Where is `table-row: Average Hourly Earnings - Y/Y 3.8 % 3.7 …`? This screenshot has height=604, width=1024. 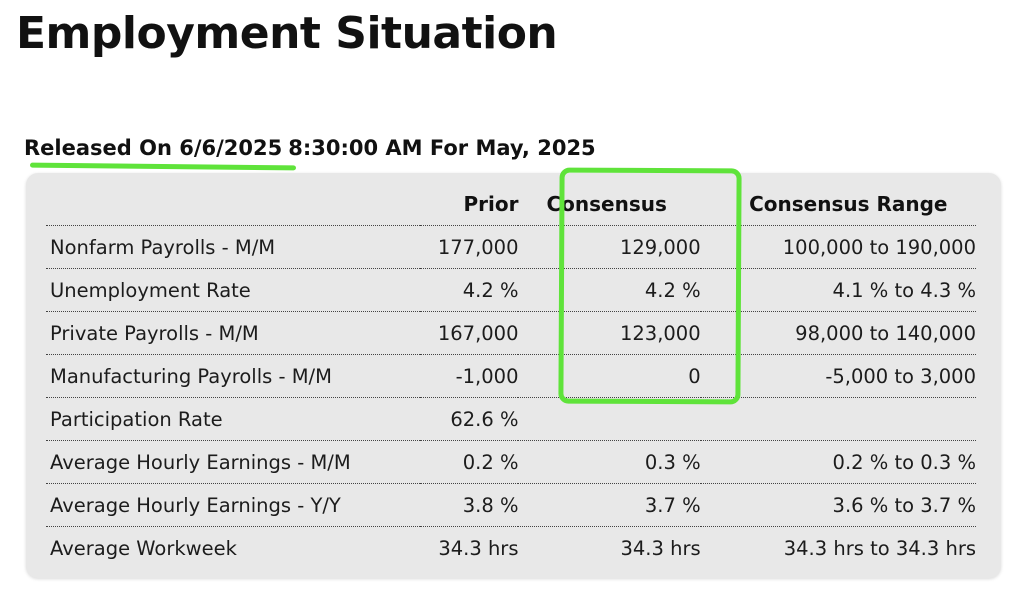
table-row: Average Hourly Earnings - Y/Y 3.8 % 3.7 … is located at coordinates (511, 505).